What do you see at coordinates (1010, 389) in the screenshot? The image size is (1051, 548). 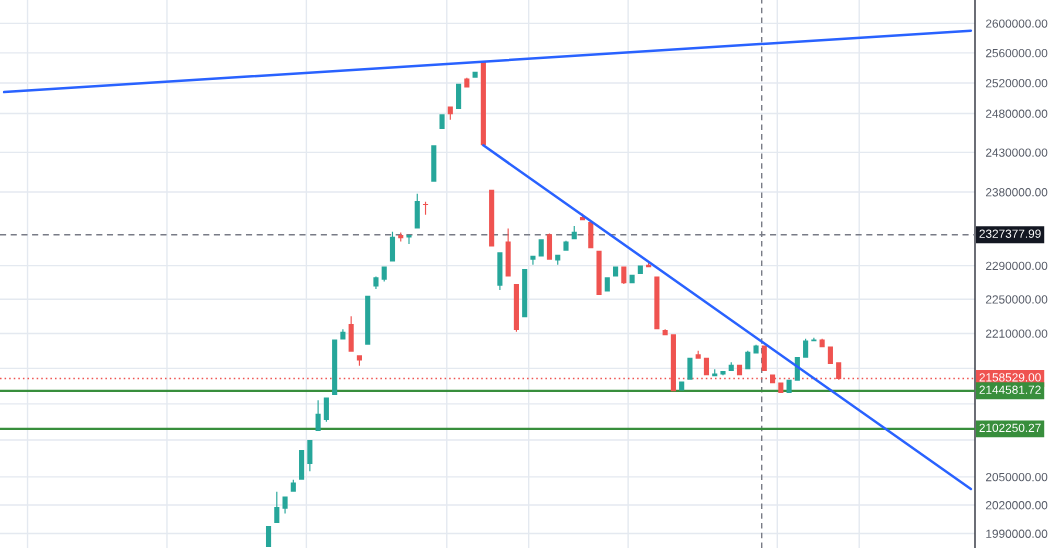 I see `ref-line-label: 2144581.72` at bounding box center [1010, 389].